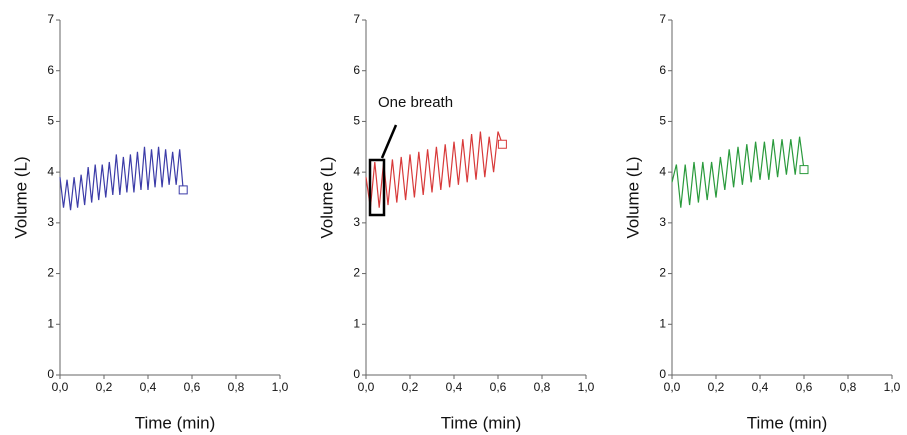  I want to click on annotation-box, so click(377, 187).